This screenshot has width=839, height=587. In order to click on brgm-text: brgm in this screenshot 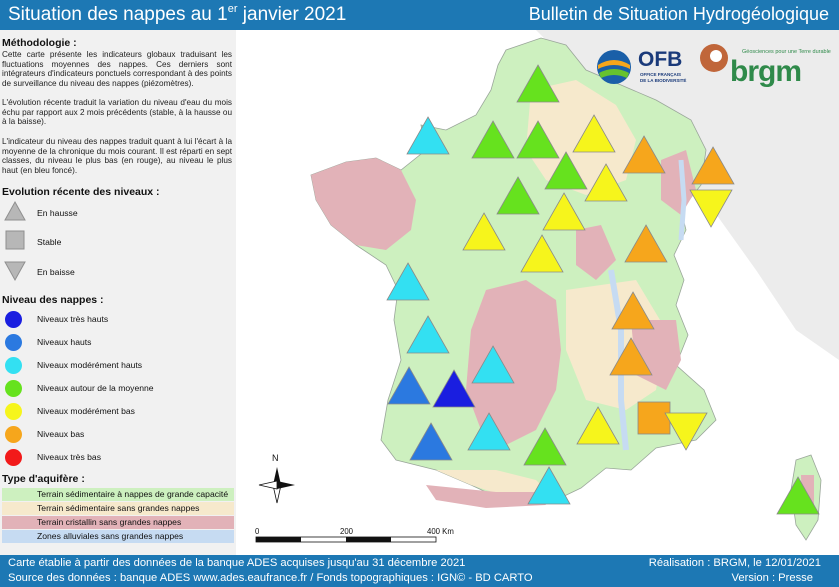, I will do `click(766, 71)`.